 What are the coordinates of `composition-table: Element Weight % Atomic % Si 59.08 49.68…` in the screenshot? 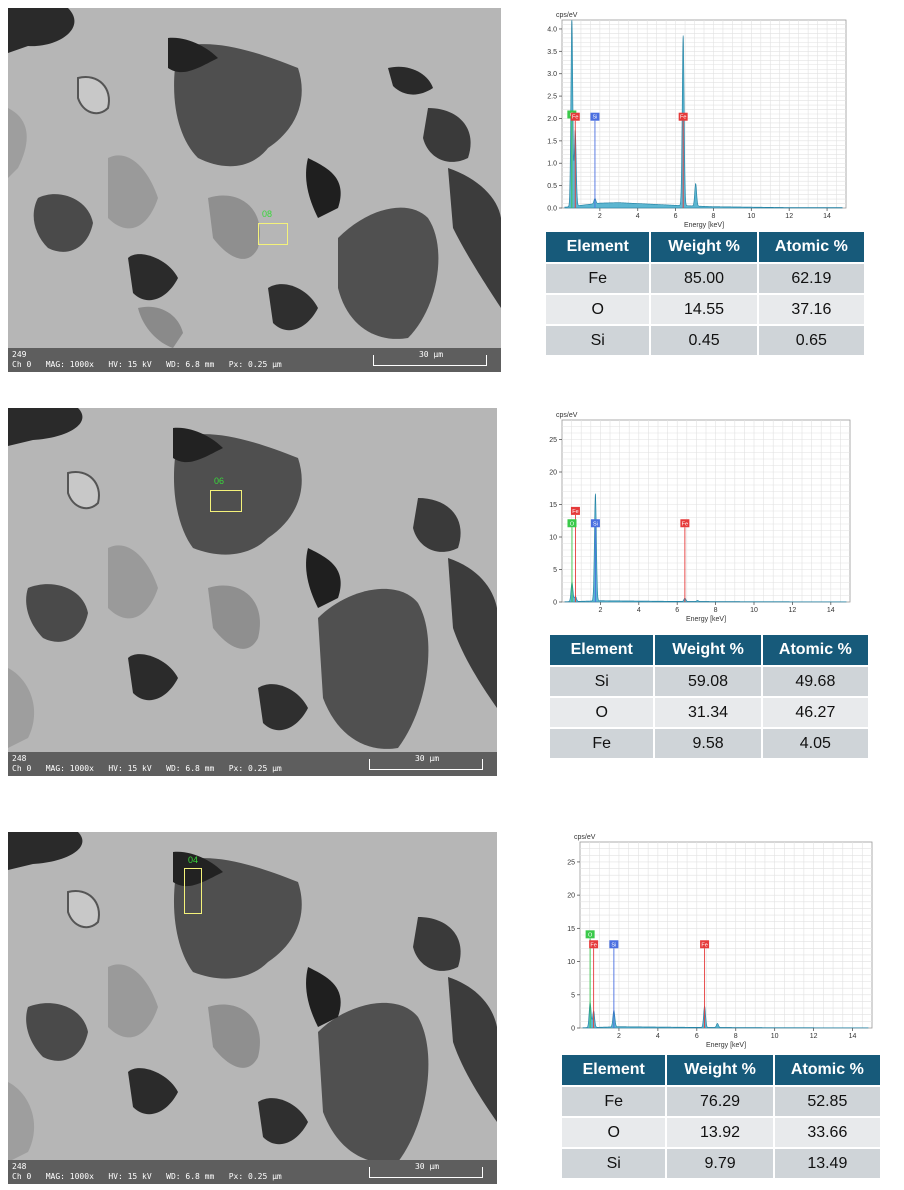 It's located at (709, 696).